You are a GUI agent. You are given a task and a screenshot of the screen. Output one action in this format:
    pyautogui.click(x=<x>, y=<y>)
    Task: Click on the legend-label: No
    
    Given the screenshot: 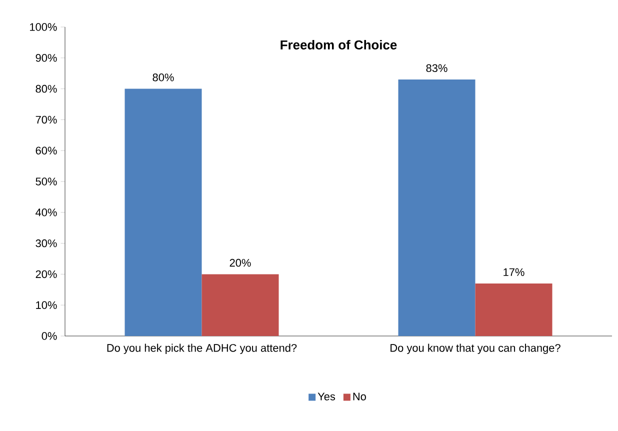 What is the action you would take?
    pyautogui.click(x=359, y=396)
    